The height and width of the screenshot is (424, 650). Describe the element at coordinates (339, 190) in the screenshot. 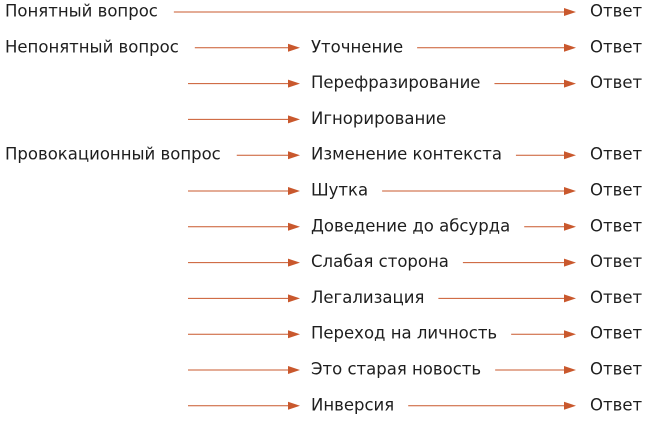

I see `technique: Шутка` at that location.